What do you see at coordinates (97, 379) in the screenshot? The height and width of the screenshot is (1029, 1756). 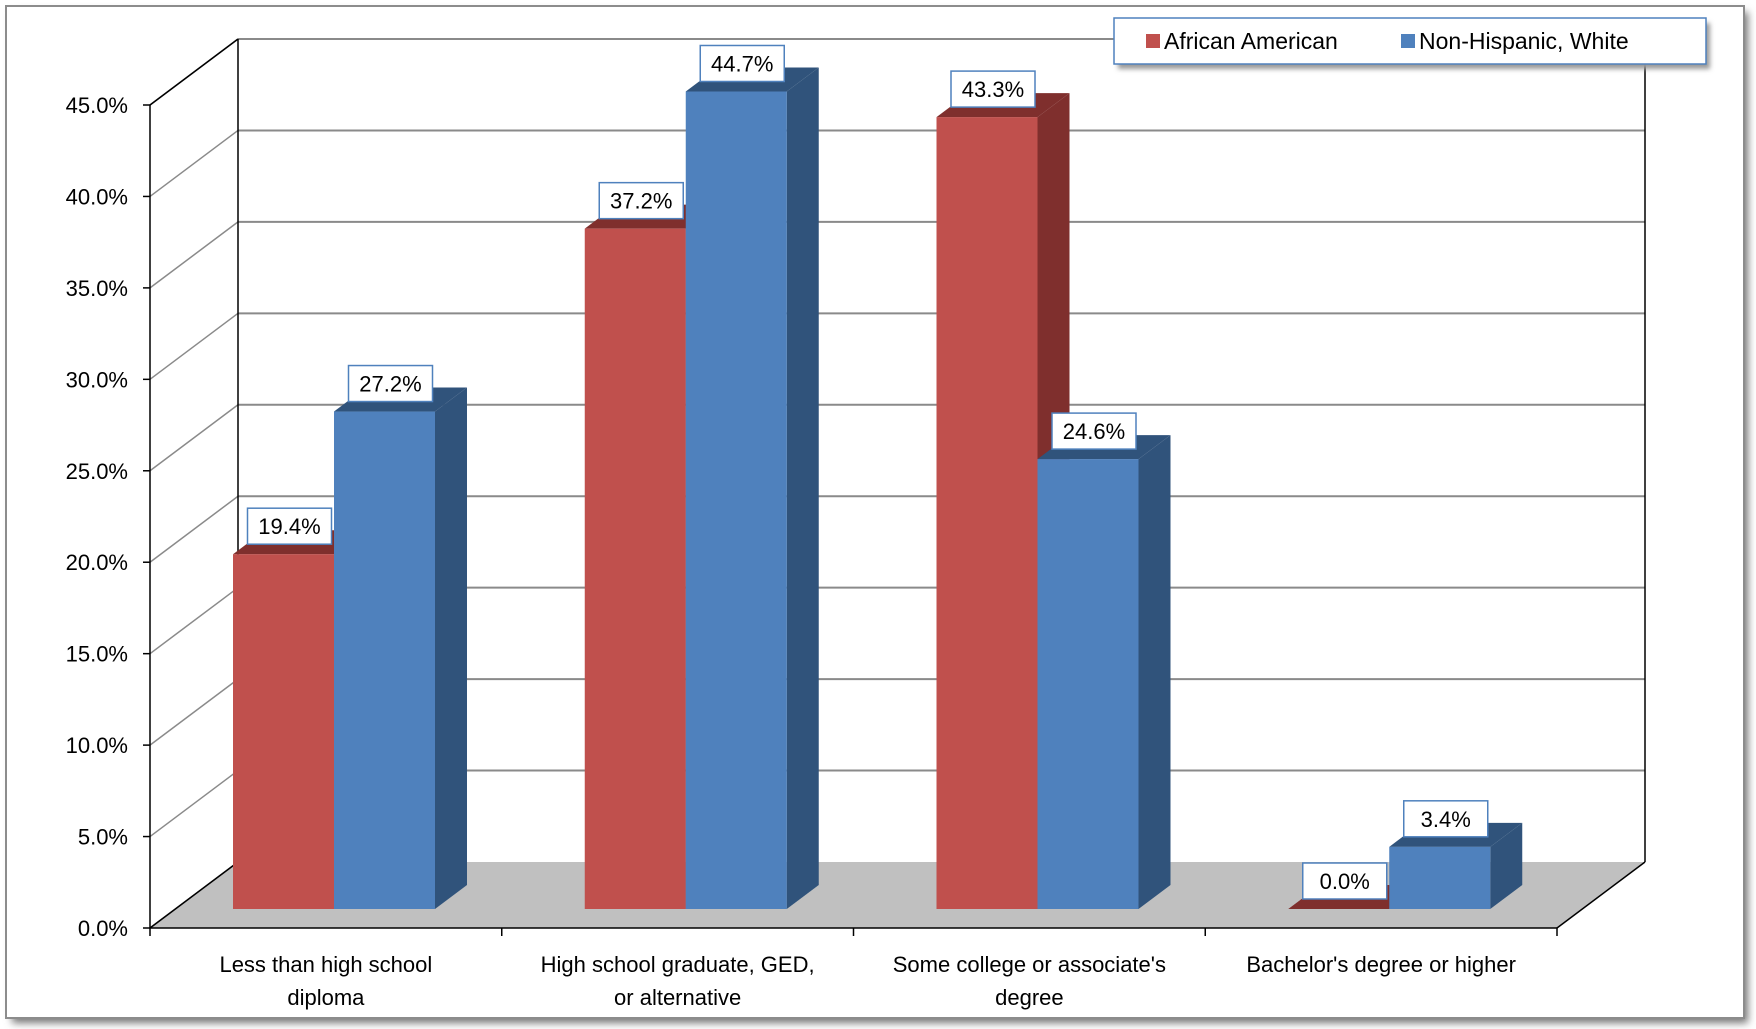 I see `y-tick-label: 30.0%` at bounding box center [97, 379].